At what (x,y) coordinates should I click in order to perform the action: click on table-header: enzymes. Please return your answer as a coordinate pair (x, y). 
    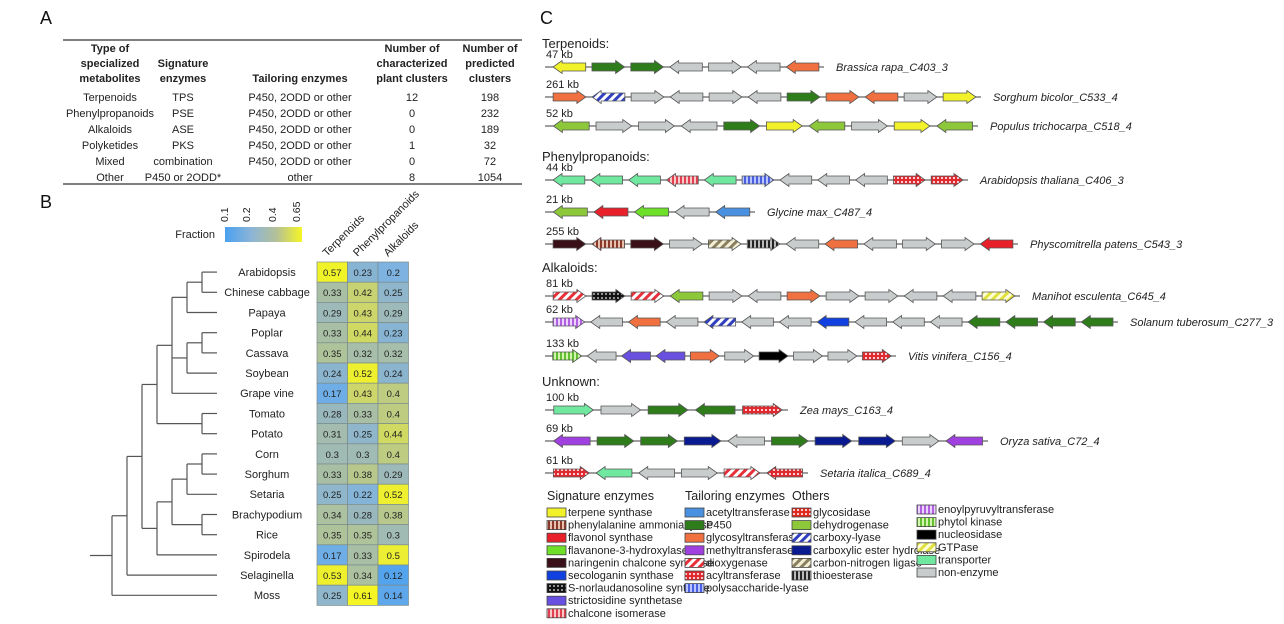
    Looking at the image, I should click on (183, 79).